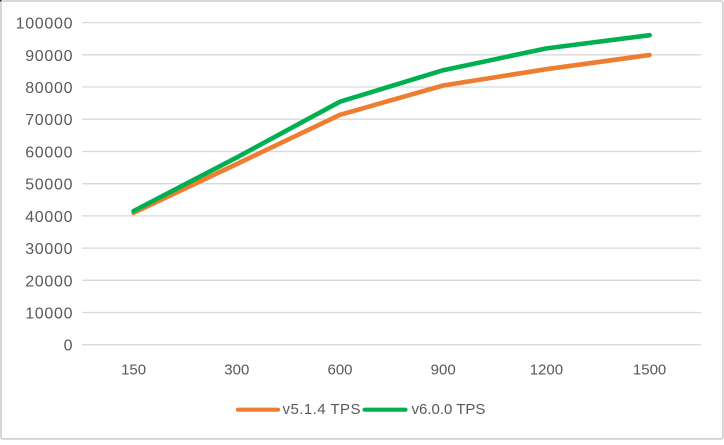 The image size is (724, 445). What do you see at coordinates (49, 88) in the screenshot?
I see `svg-text: 80000` at bounding box center [49, 88].